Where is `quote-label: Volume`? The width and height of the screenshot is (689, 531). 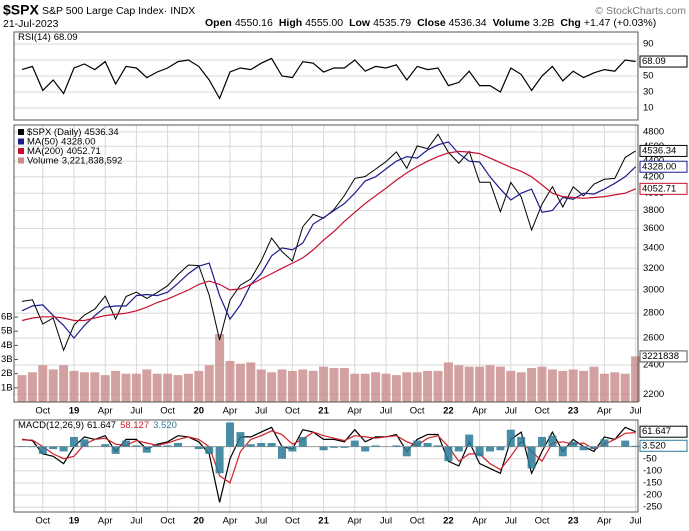 quote-label: Volume is located at coordinates (511, 23).